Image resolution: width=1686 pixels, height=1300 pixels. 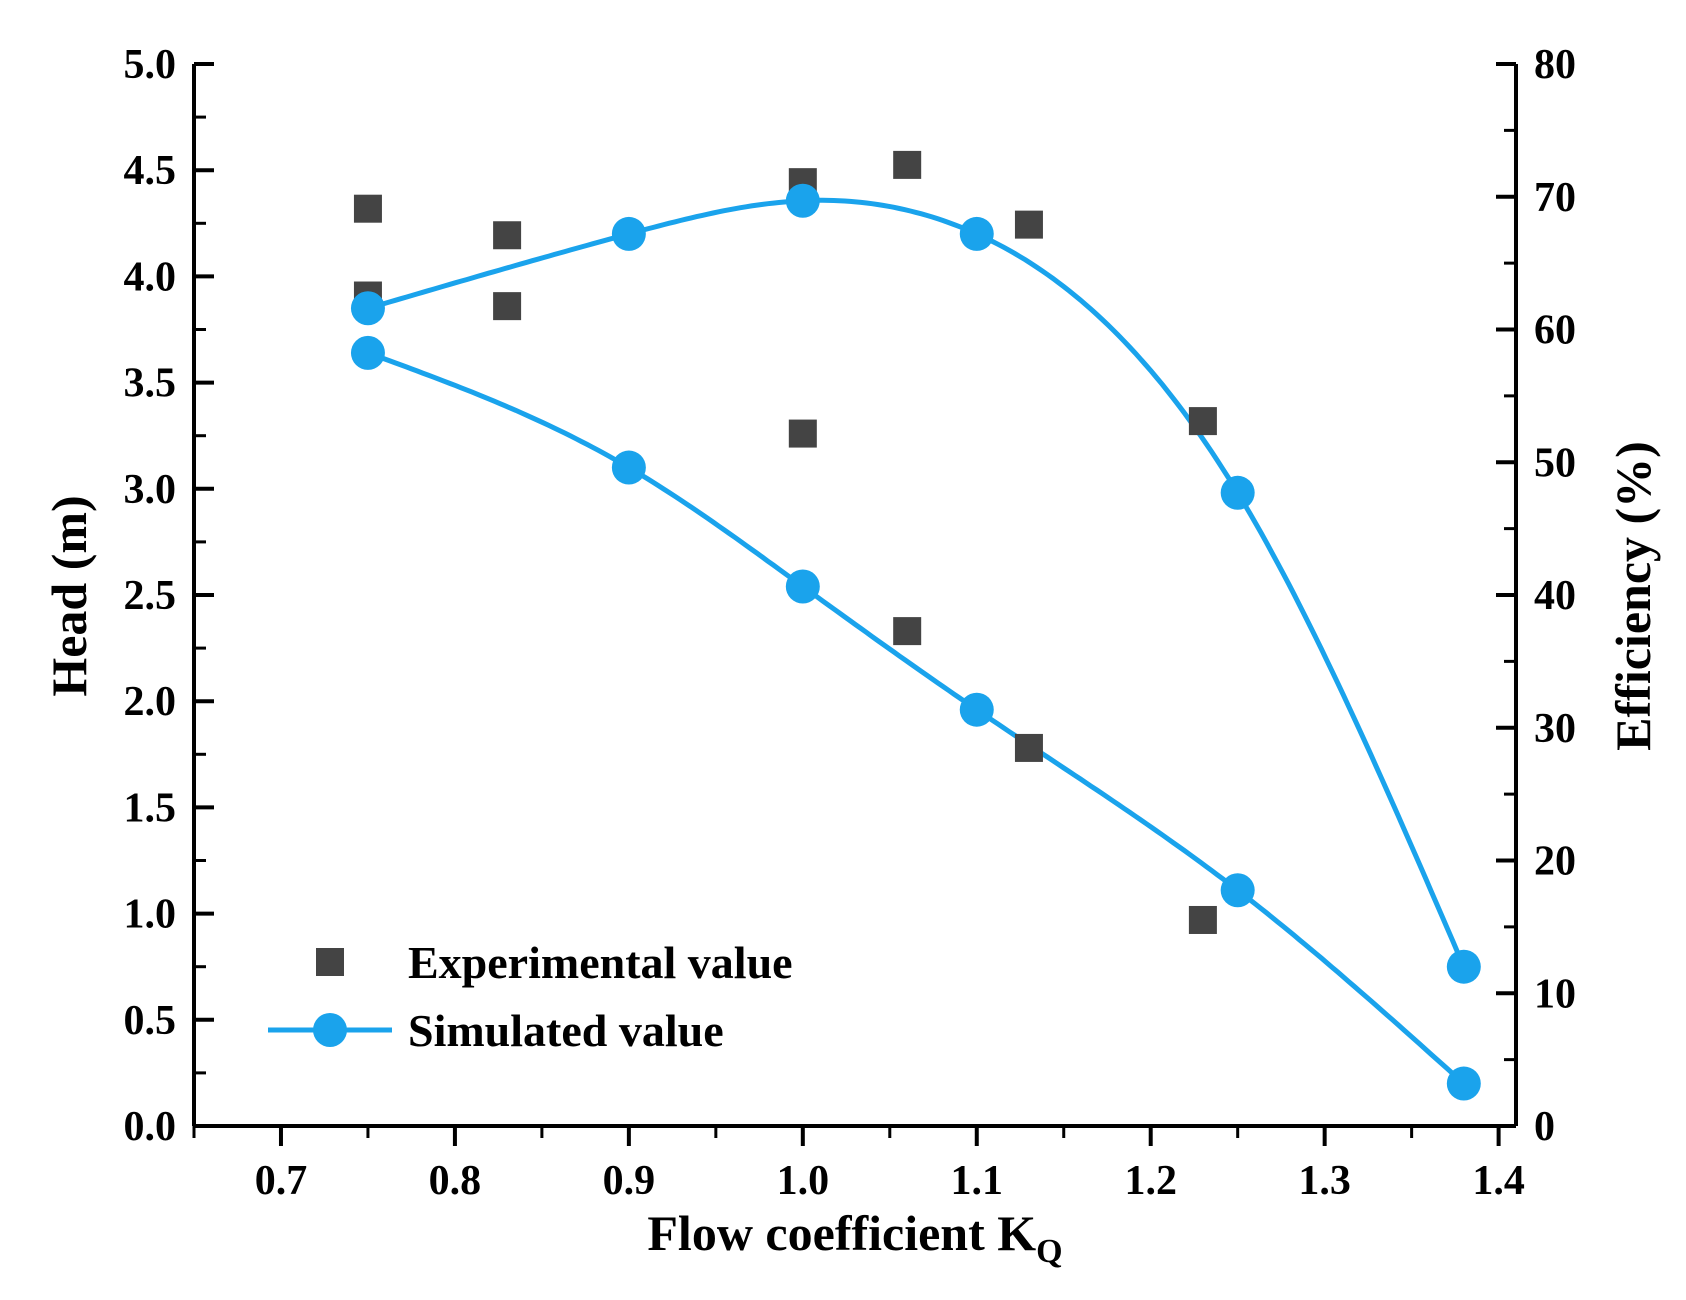 What do you see at coordinates (629, 1181) in the screenshot?
I see `x-tick-label: 0.9` at bounding box center [629, 1181].